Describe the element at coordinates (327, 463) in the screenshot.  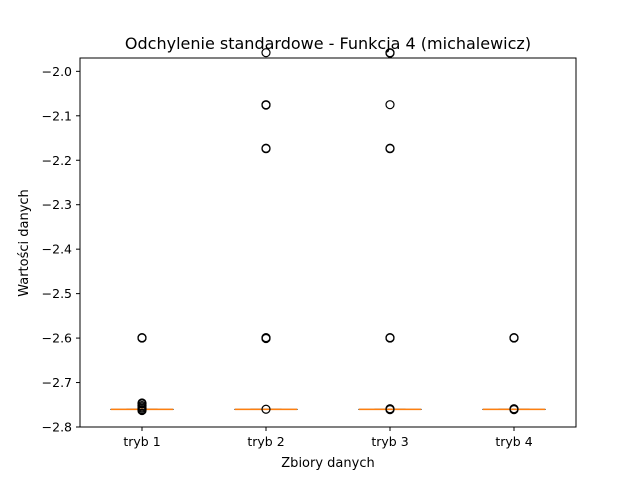
I see `x-axis-label: Zbiory danych` at that location.